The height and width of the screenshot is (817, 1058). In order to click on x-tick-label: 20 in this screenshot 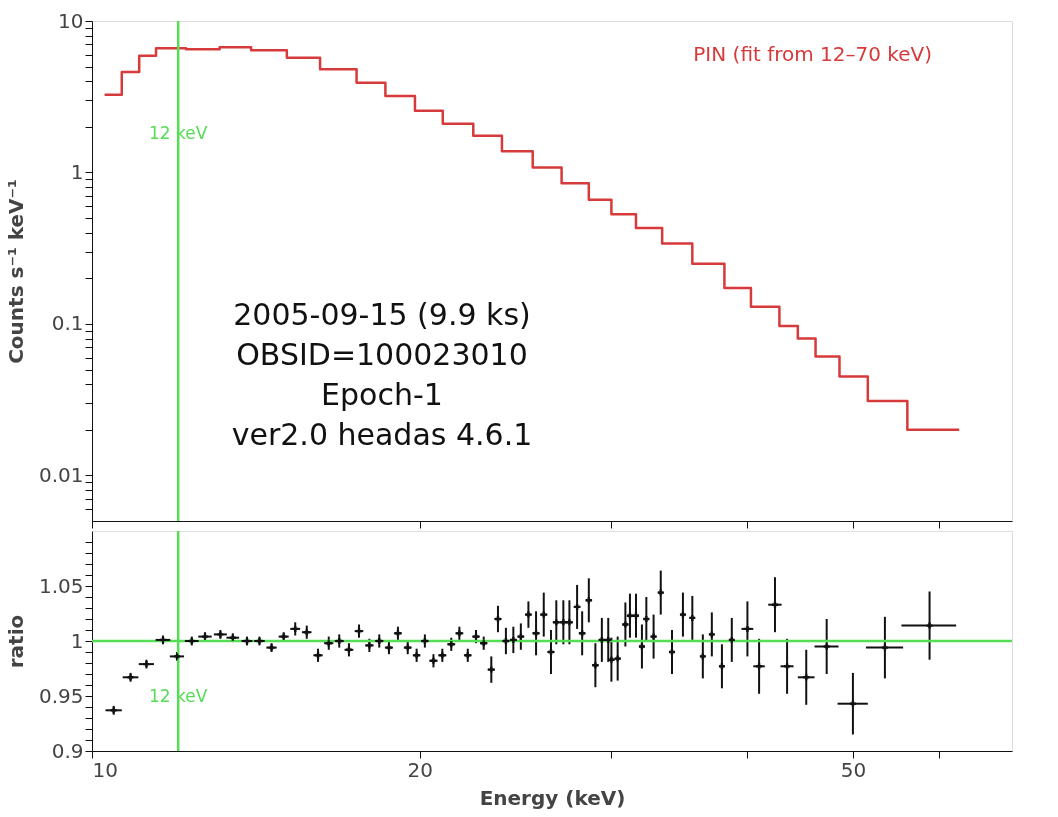, I will do `click(420, 769)`.